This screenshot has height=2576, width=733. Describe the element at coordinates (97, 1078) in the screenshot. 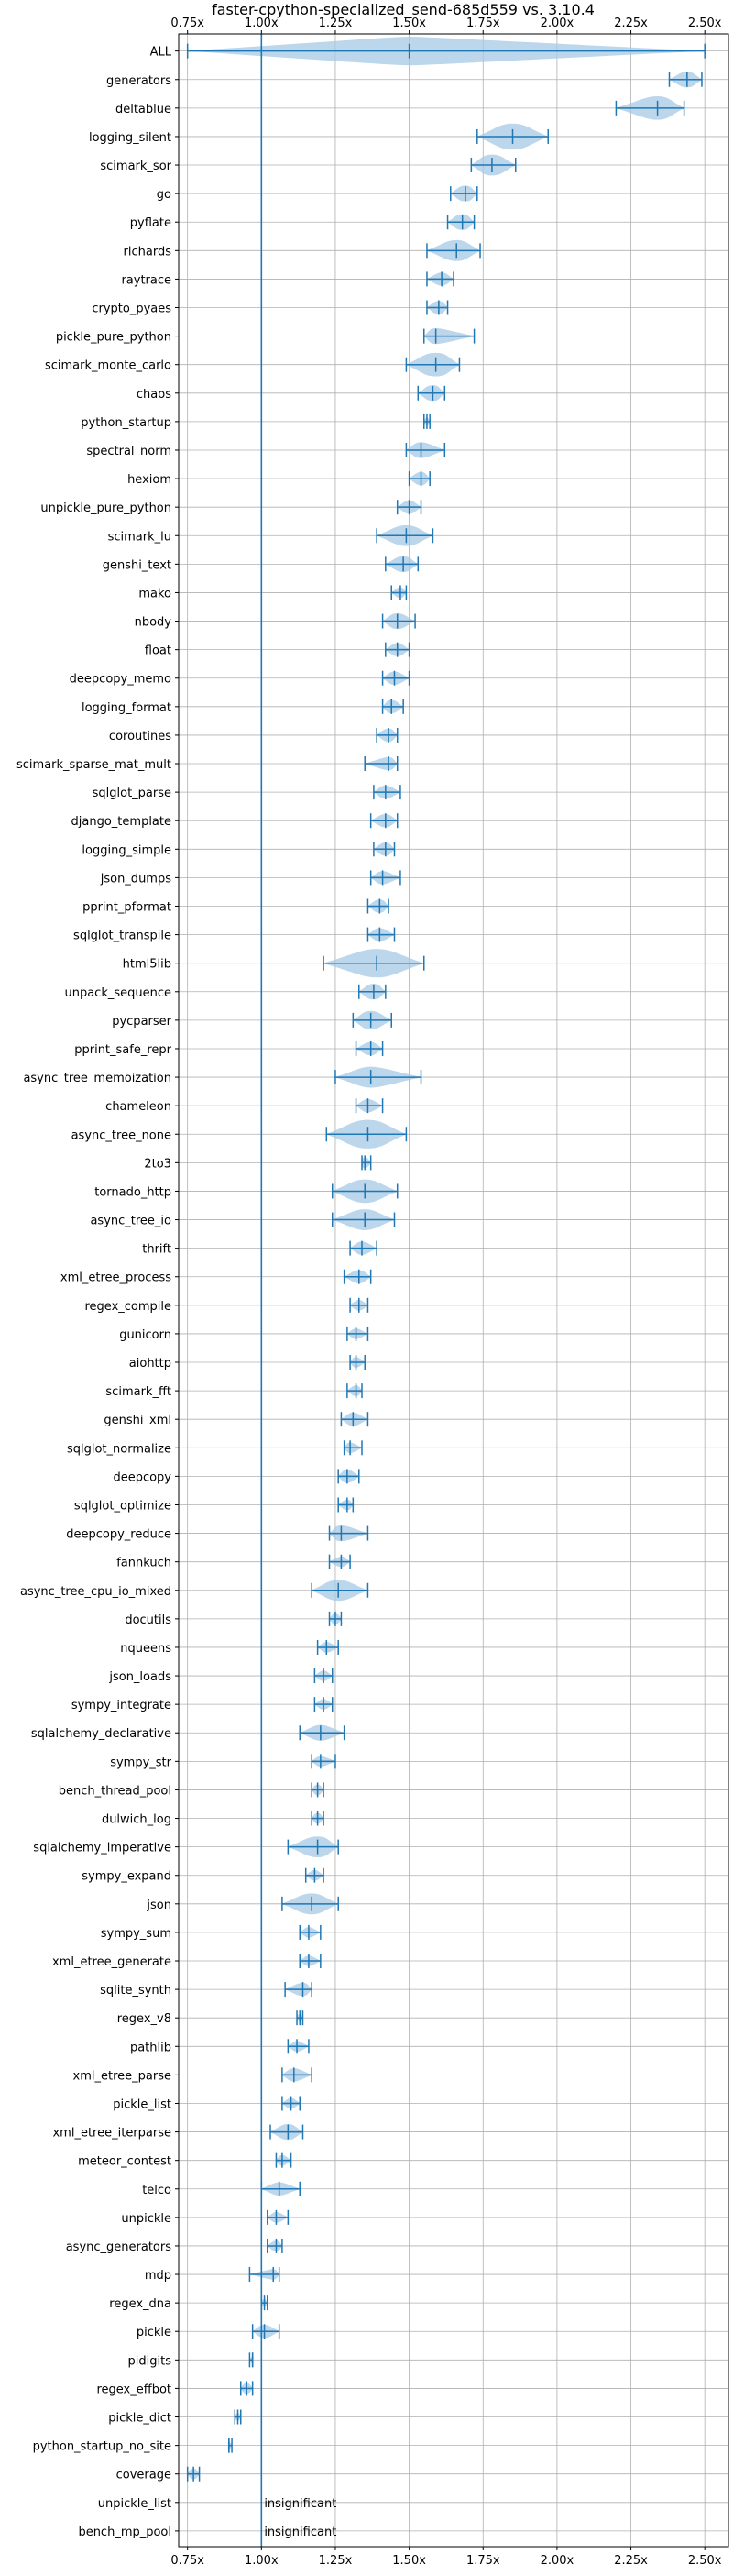

I see `benchmark-label: async_tree_memoization` at that location.